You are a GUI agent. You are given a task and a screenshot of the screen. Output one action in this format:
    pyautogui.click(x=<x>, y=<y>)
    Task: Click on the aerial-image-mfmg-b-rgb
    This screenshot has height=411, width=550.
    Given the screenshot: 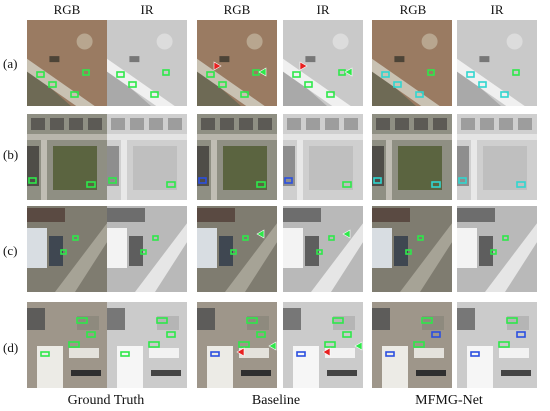 What is the action you would take?
    pyautogui.click(x=412, y=157)
    